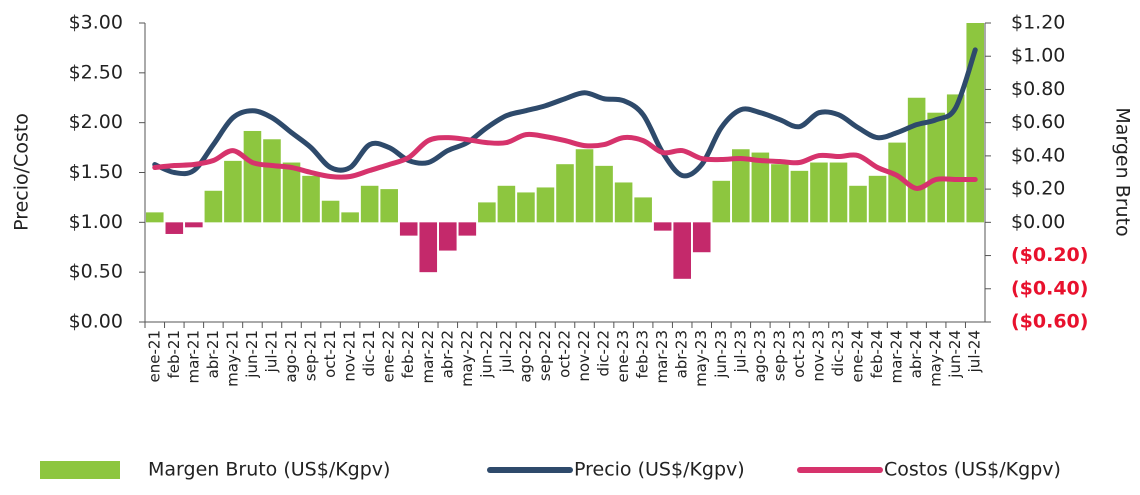 Image resolution: width=1140 pixels, height=495 pixels. Describe the element at coordinates (701, 358) in the screenshot. I see `x-tick-label: may-23` at that location.